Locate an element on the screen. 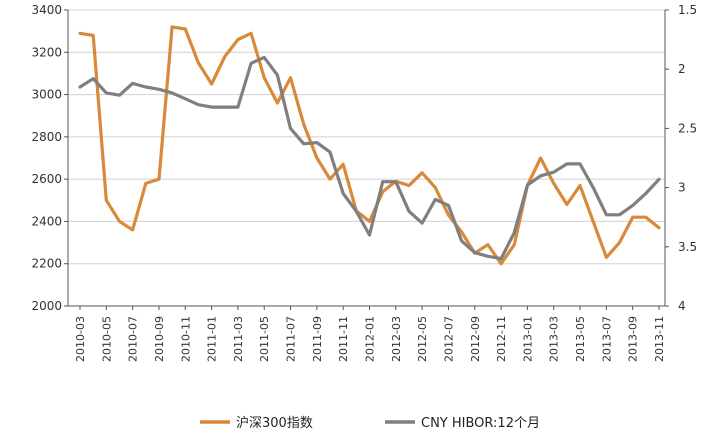 This screenshot has height=447, width=726. y-left-tick-label: 2000 is located at coordinates (46, 306).